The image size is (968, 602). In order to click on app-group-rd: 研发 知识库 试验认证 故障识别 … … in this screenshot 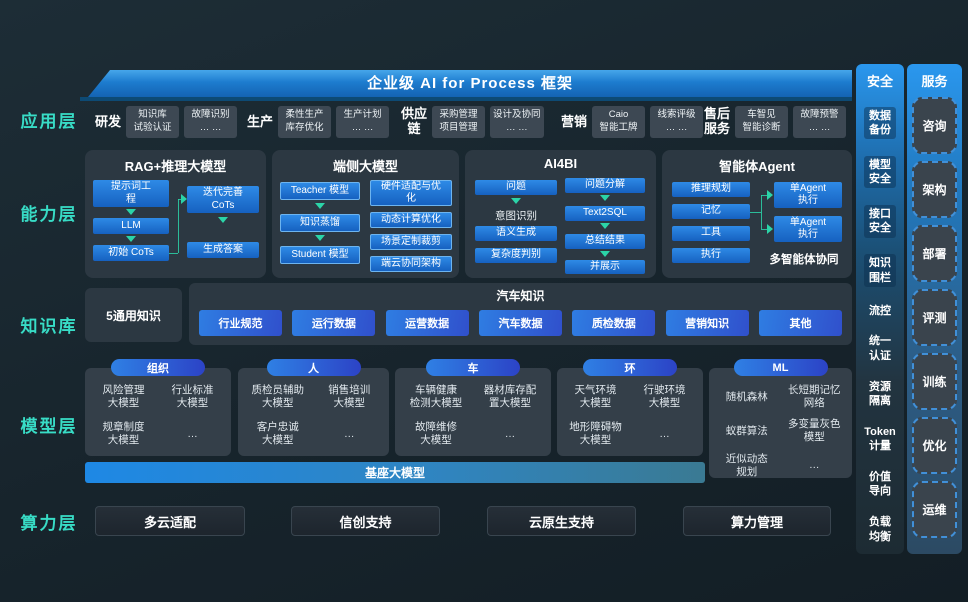, I will do `click(166, 122)`.